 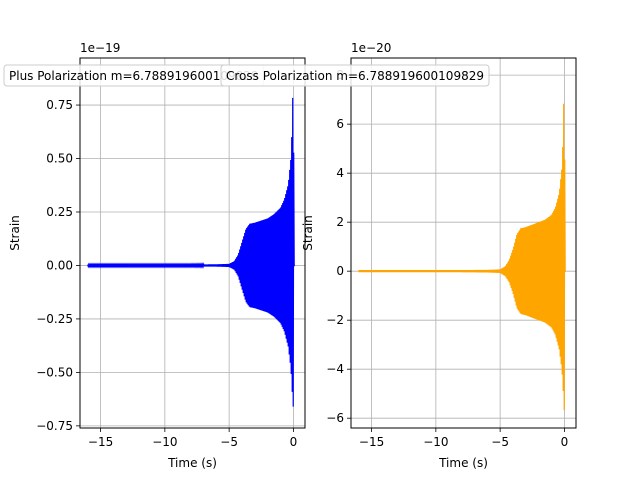 What do you see at coordinates (54, 426) in the screenshot?
I see `plus-y-tick-label: −0.75` at bounding box center [54, 426].